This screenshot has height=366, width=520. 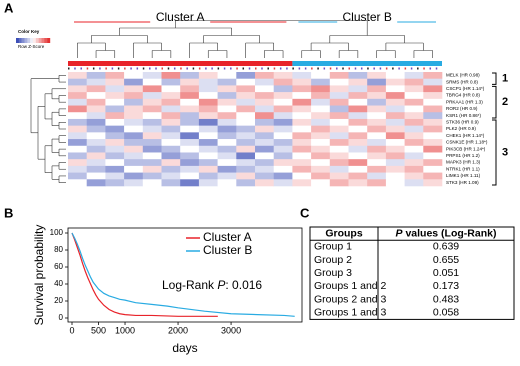 I want to click on group-label: 3, so click(x=505, y=152).